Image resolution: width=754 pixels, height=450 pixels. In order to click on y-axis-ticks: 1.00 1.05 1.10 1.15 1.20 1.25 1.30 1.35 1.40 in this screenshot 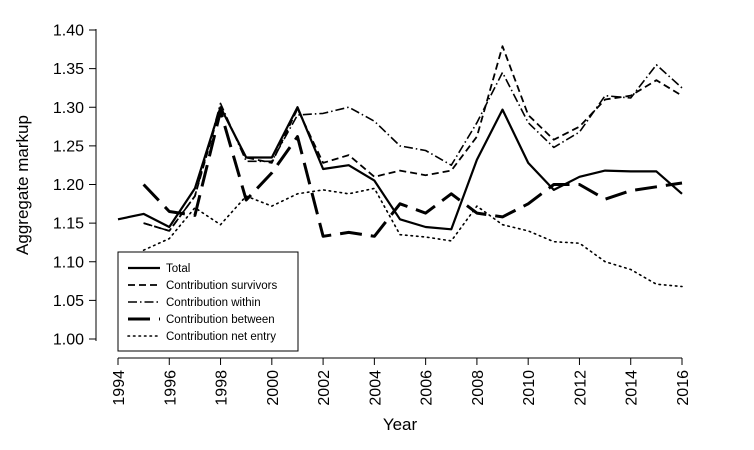, I will do `click(74, 186)`.